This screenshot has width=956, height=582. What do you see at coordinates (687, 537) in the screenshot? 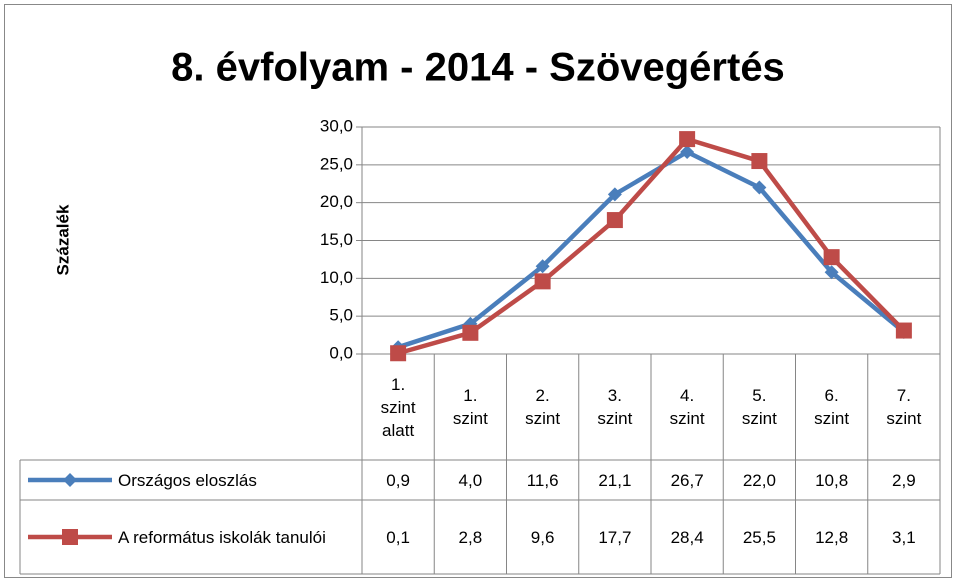
I see `data-table-value: 28,4` at bounding box center [687, 537].